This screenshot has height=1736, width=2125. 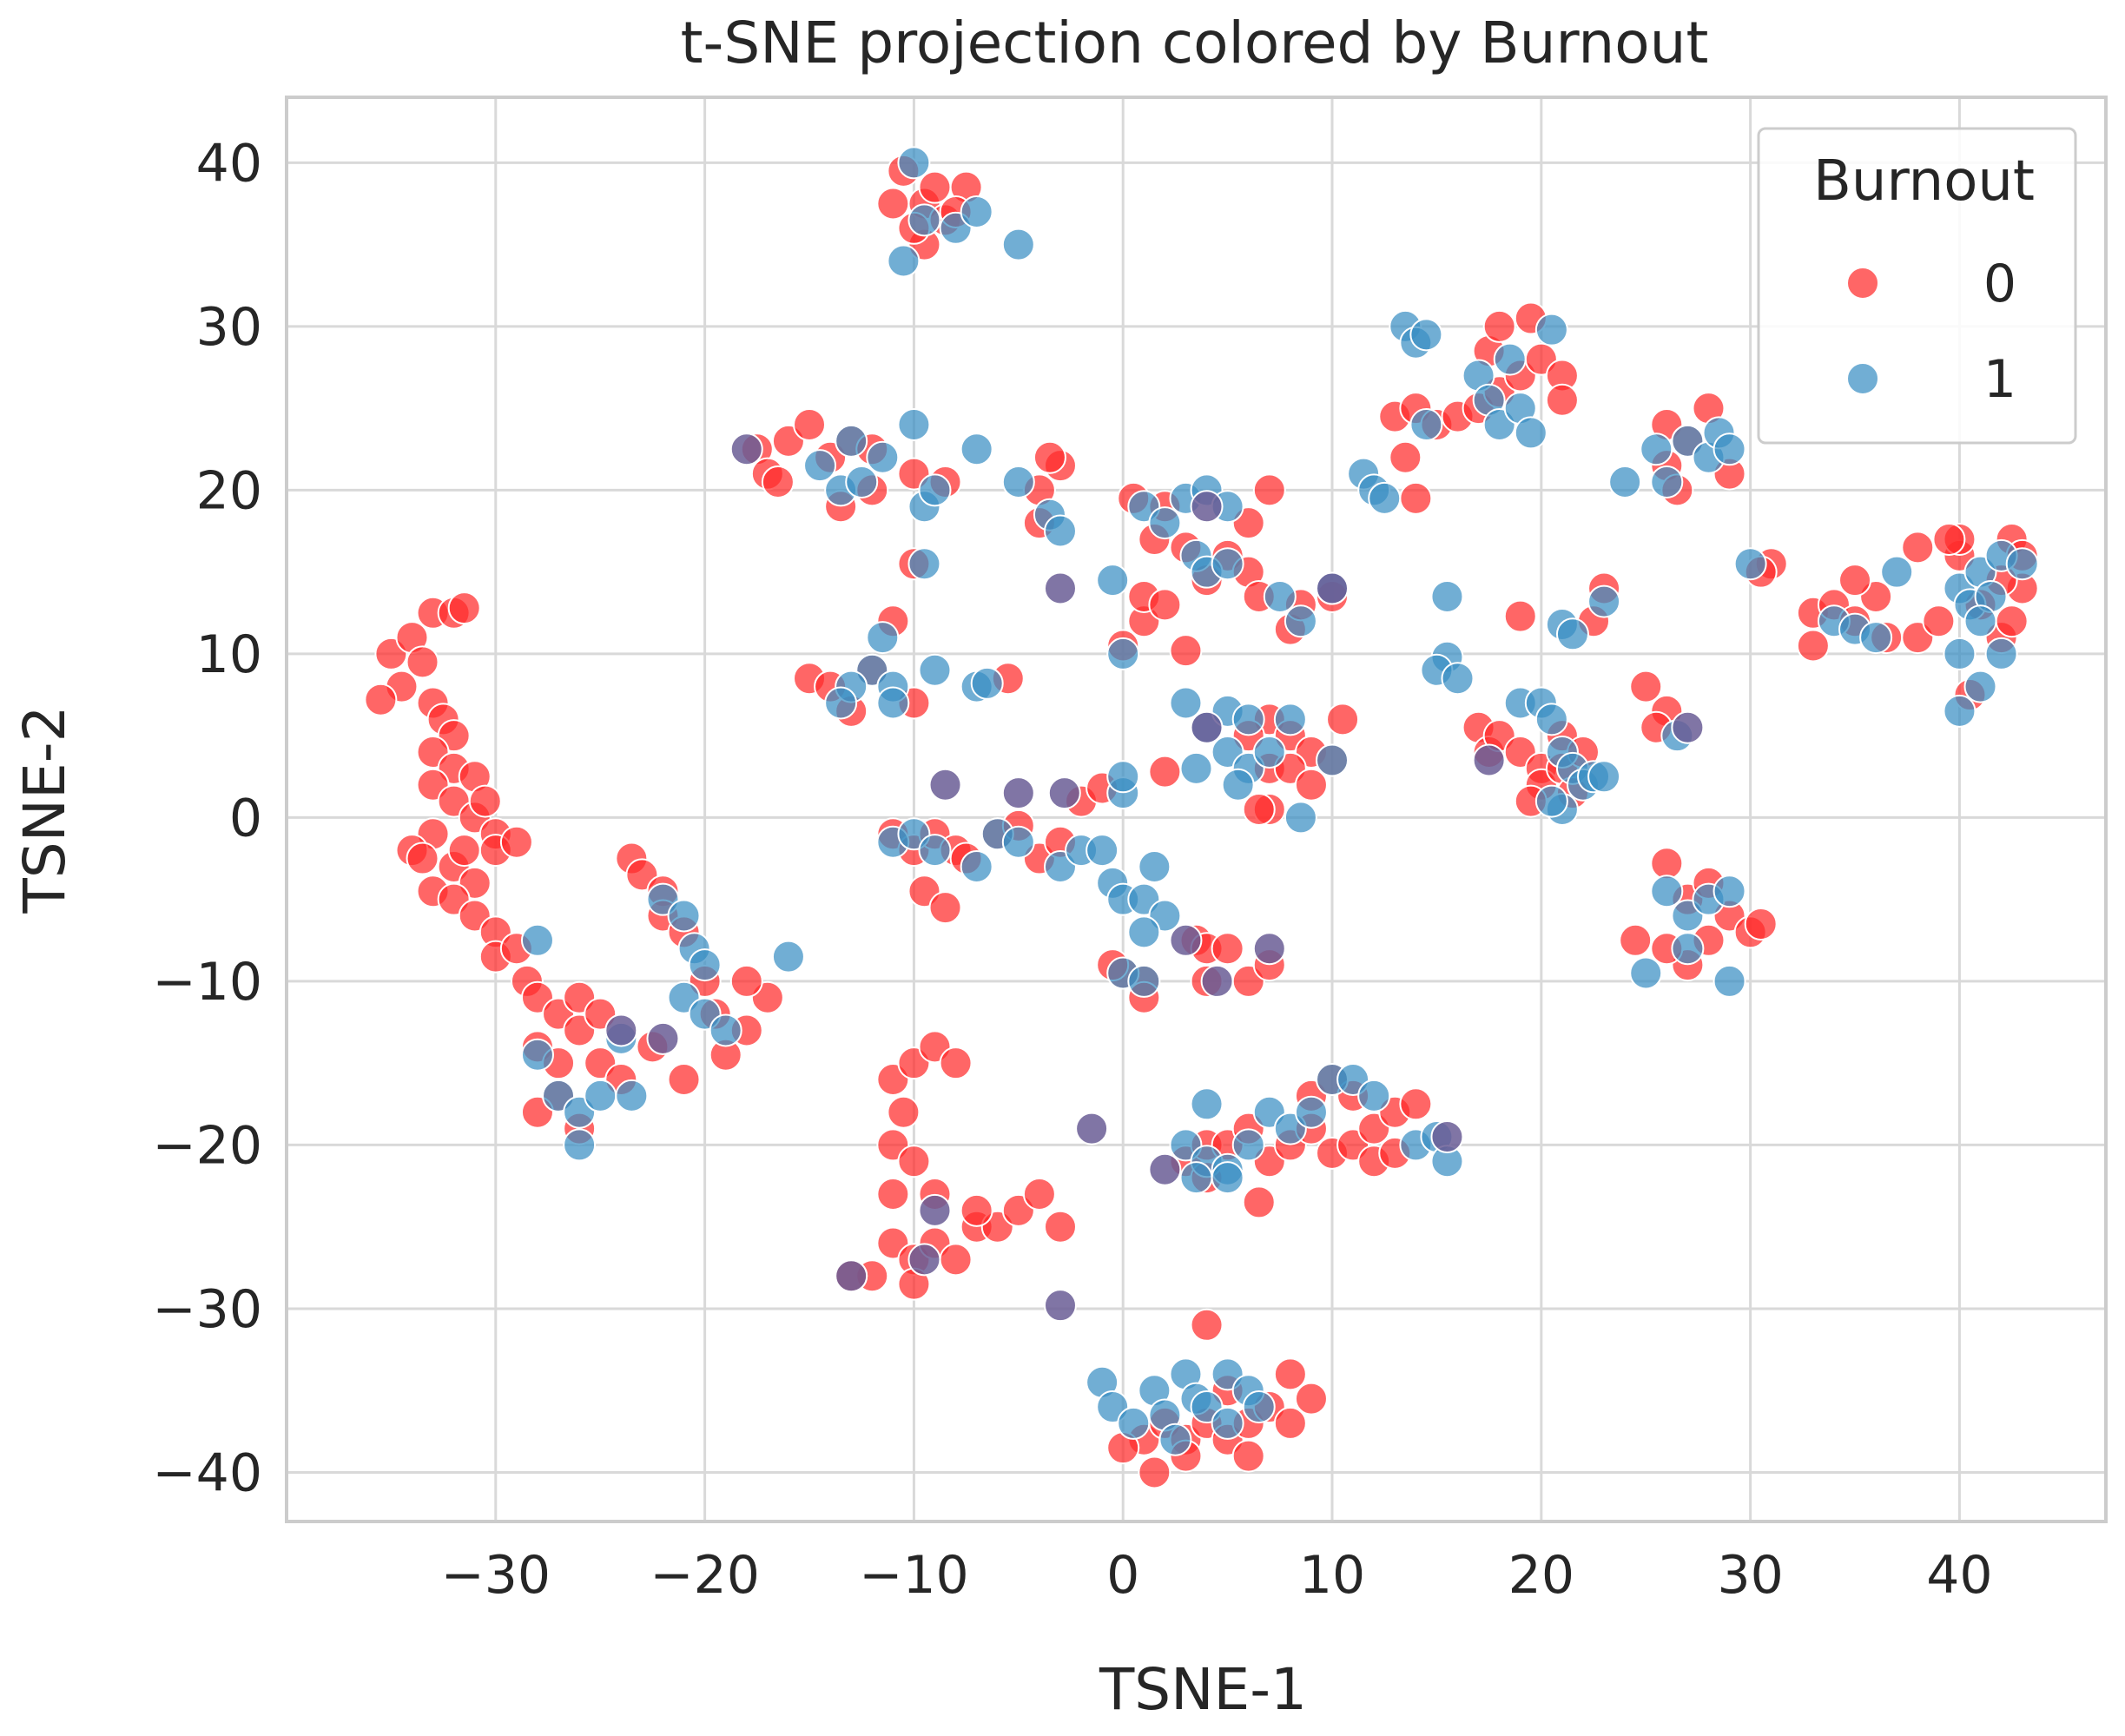 What do you see at coordinates (1924, 181) in the screenshot?
I see `legend-title: Burnout` at bounding box center [1924, 181].